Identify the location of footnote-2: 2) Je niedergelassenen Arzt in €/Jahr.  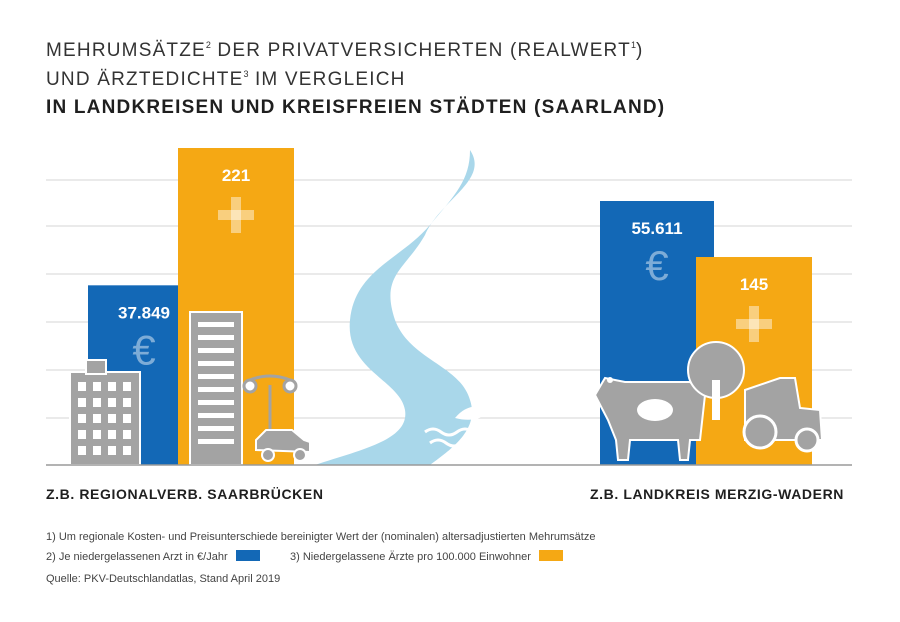
(153, 556).